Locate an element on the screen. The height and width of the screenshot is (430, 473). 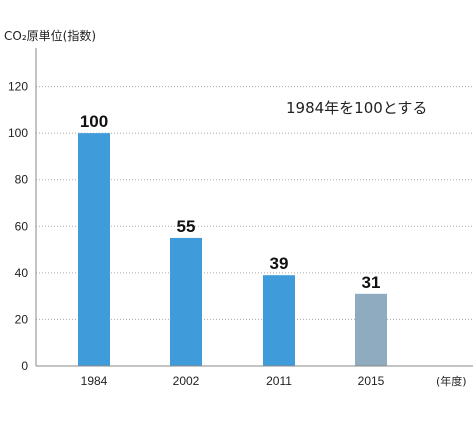
x-tick-label-2015: 2015 is located at coordinates (371, 381).